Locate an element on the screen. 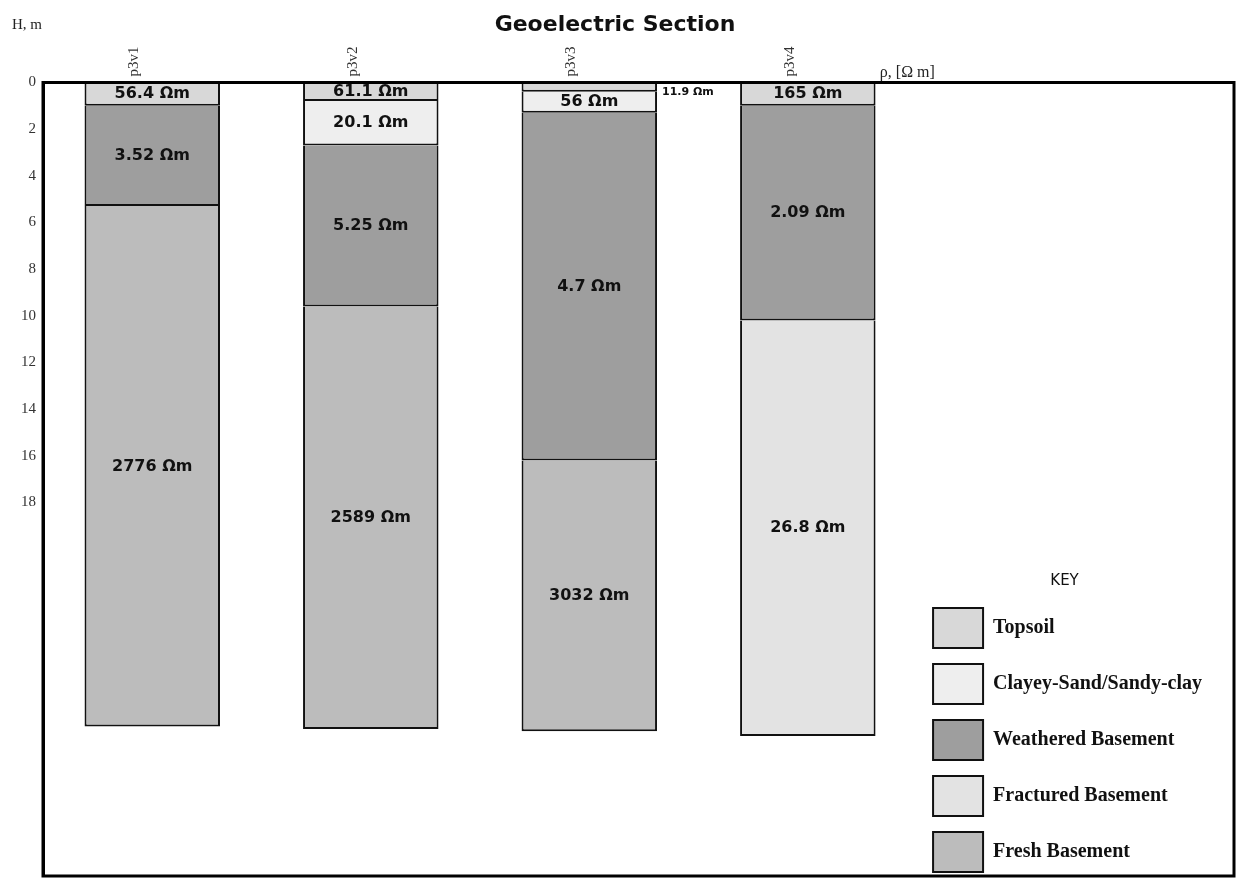  y-tick-label: 16 is located at coordinates (29, 454).